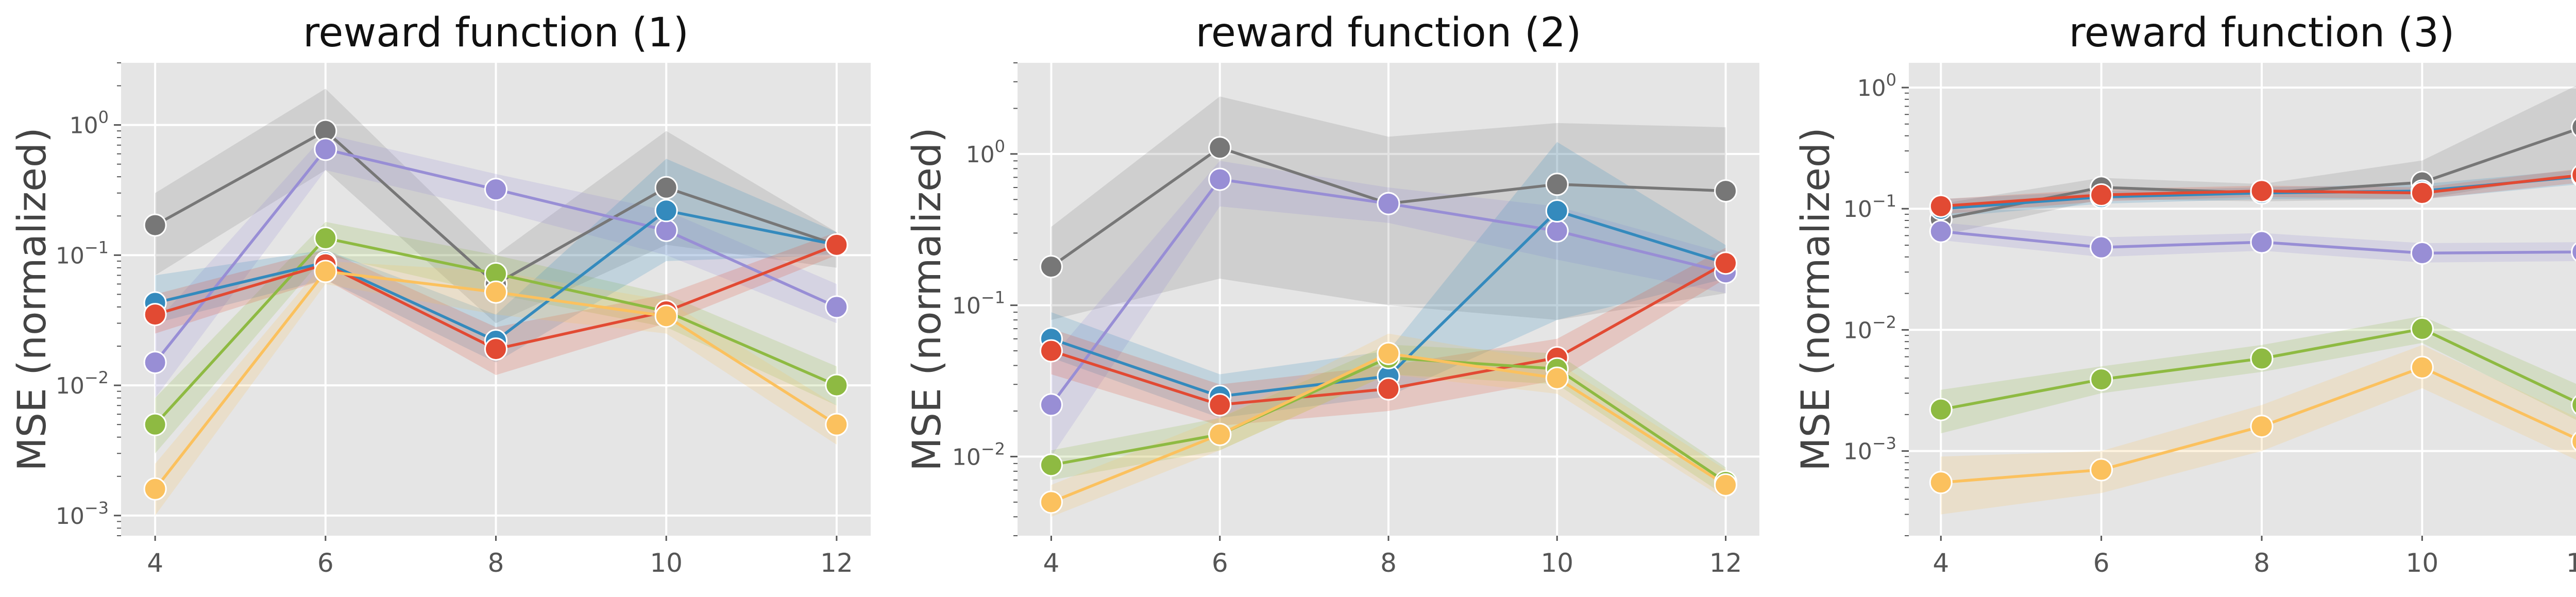  Describe the element at coordinates (2262, 33) in the screenshot. I see `panel-title: reward function (3)` at that location.